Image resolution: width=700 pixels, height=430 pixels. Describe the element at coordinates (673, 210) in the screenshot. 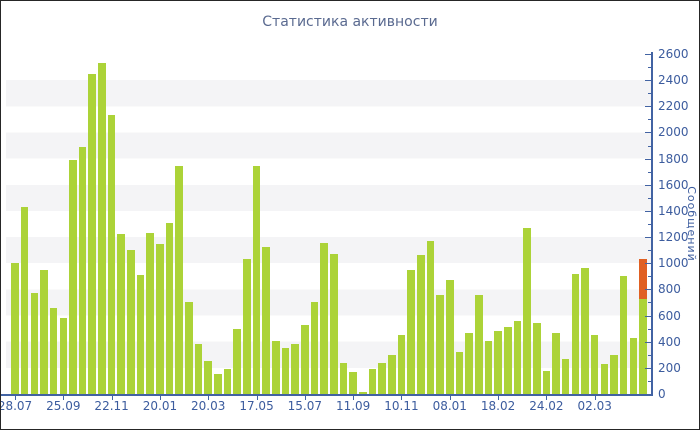

I see `y-tick-label: 1400` at that location.